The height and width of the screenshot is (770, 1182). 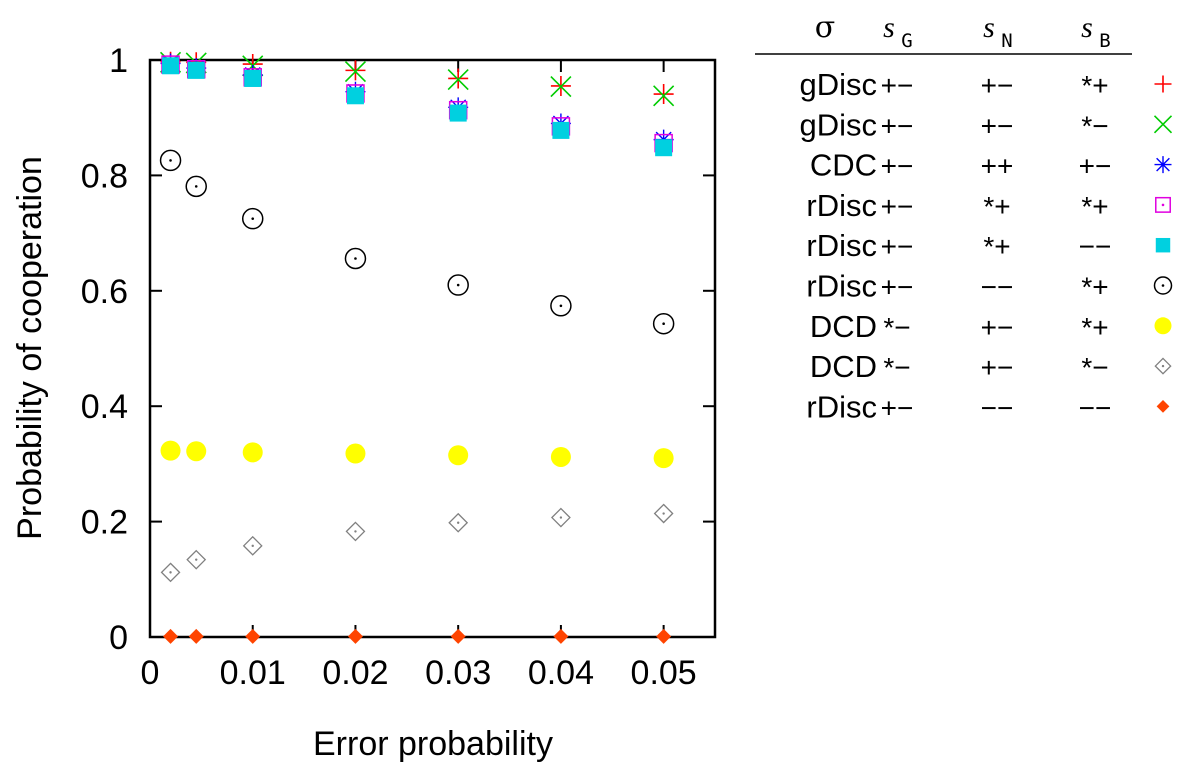 I want to click on legend-header-subscript: N, so click(x=1006, y=41).